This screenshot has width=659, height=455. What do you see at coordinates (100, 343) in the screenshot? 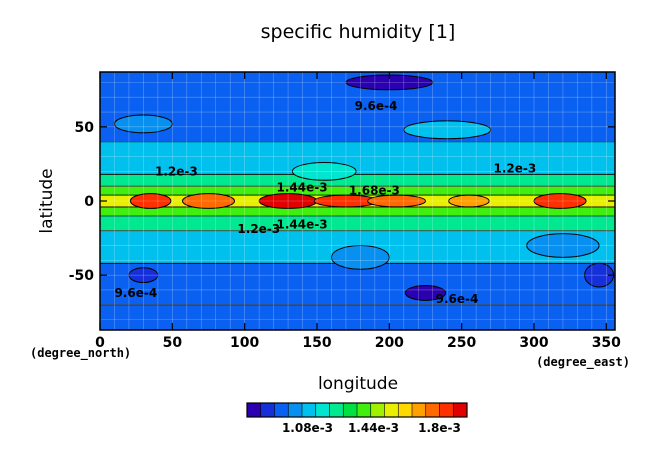
I see `x-tick-label: 0` at bounding box center [100, 343].